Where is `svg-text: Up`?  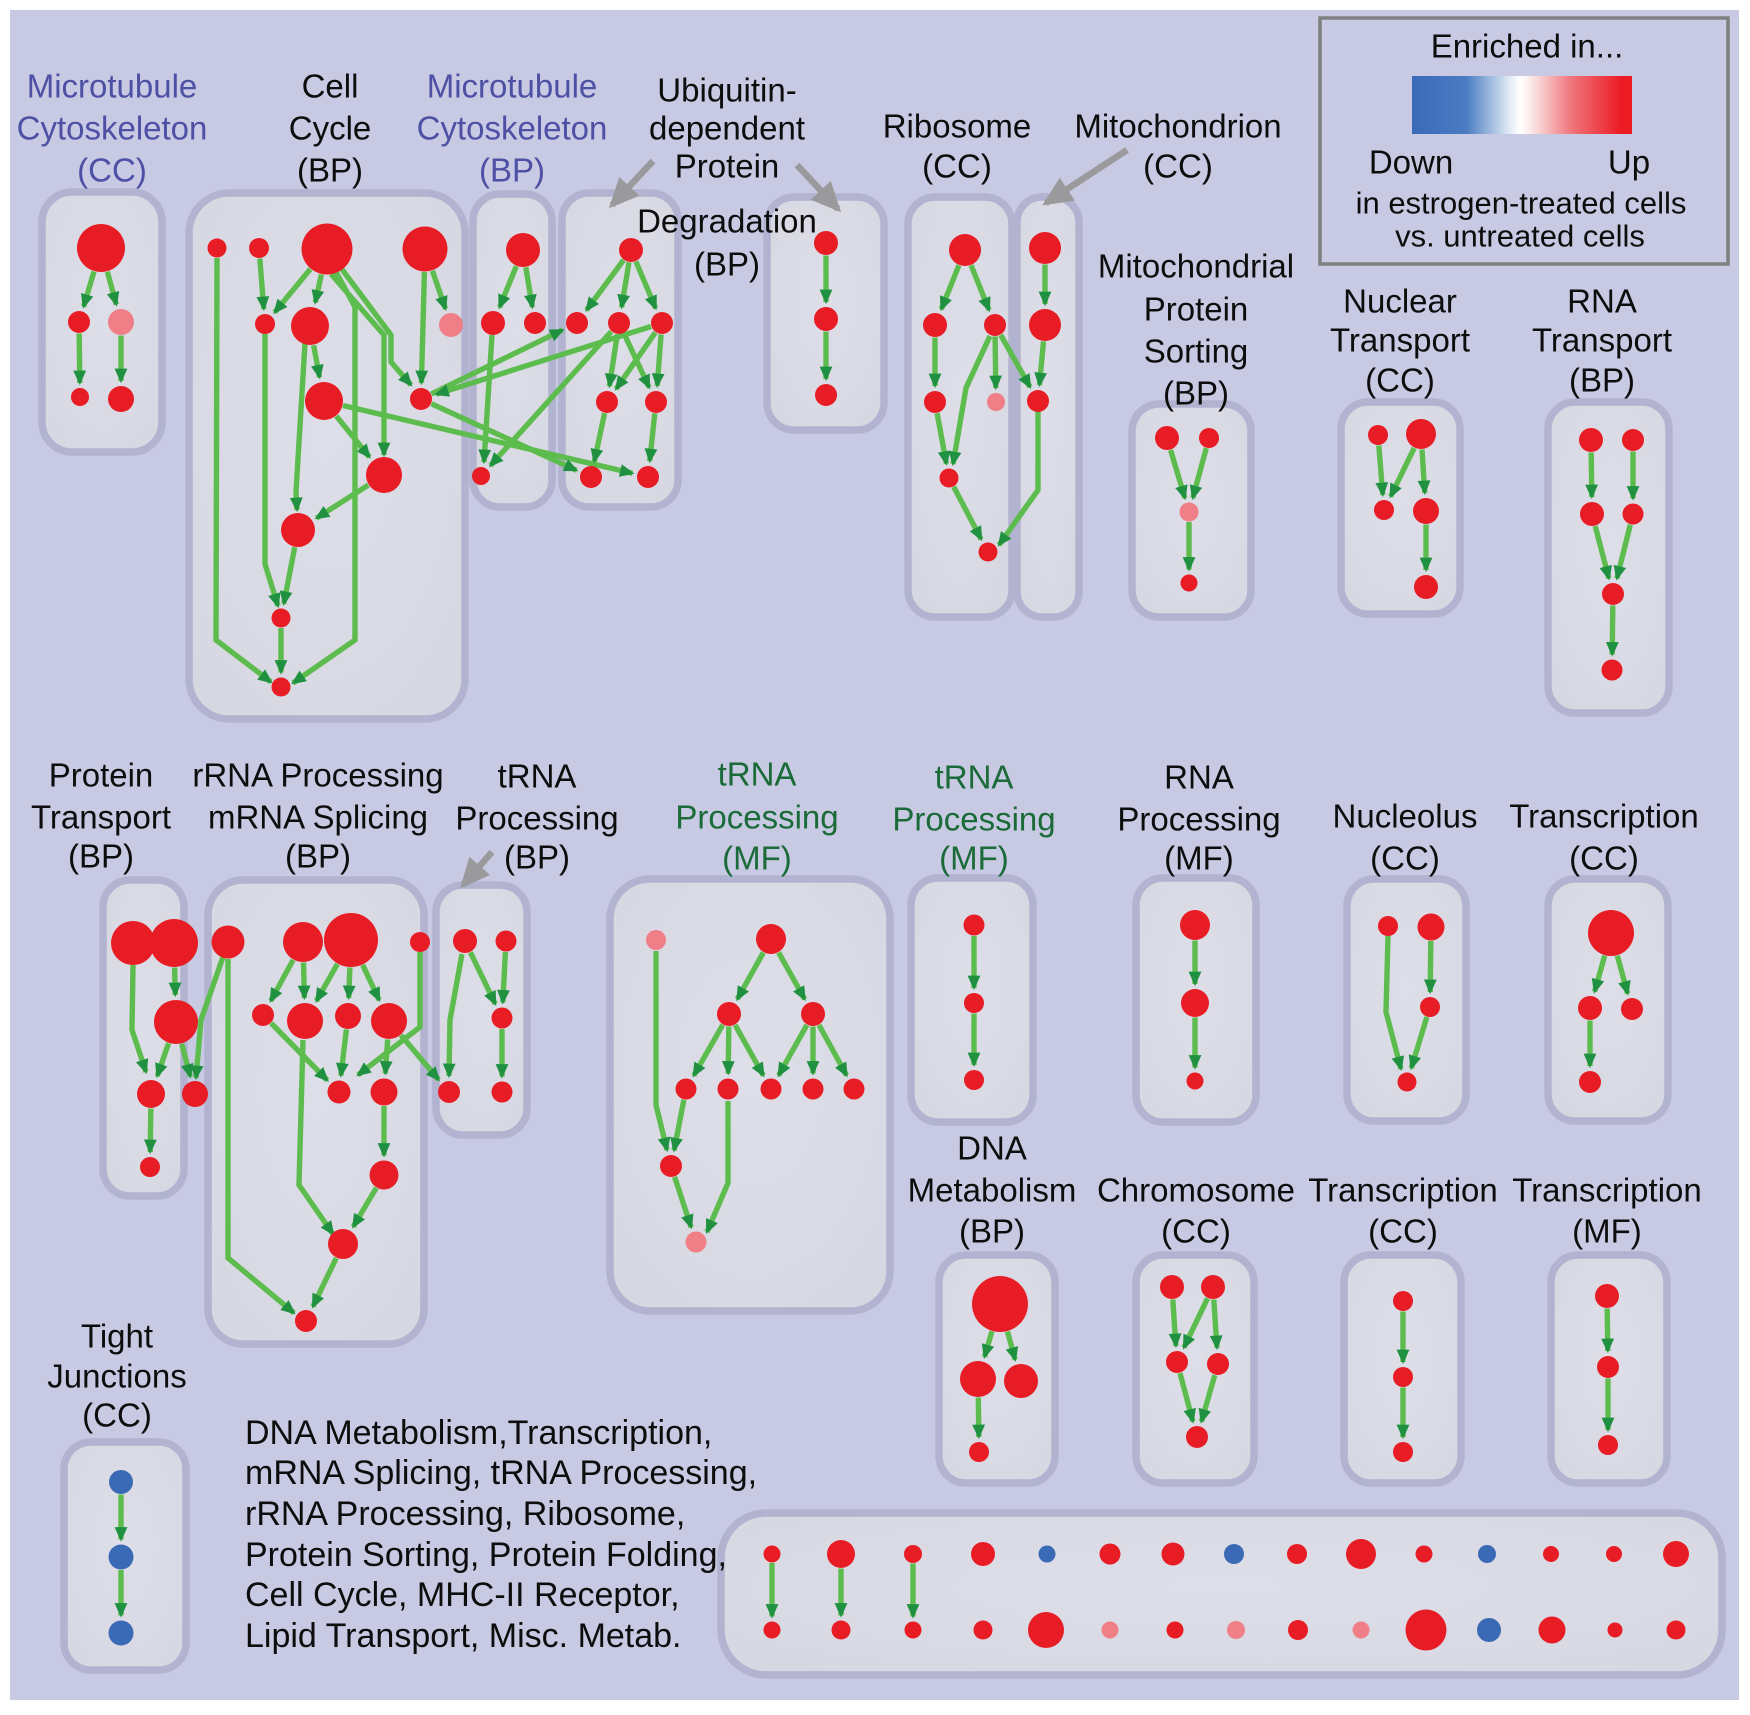 svg-text: Up is located at coordinates (1629, 162).